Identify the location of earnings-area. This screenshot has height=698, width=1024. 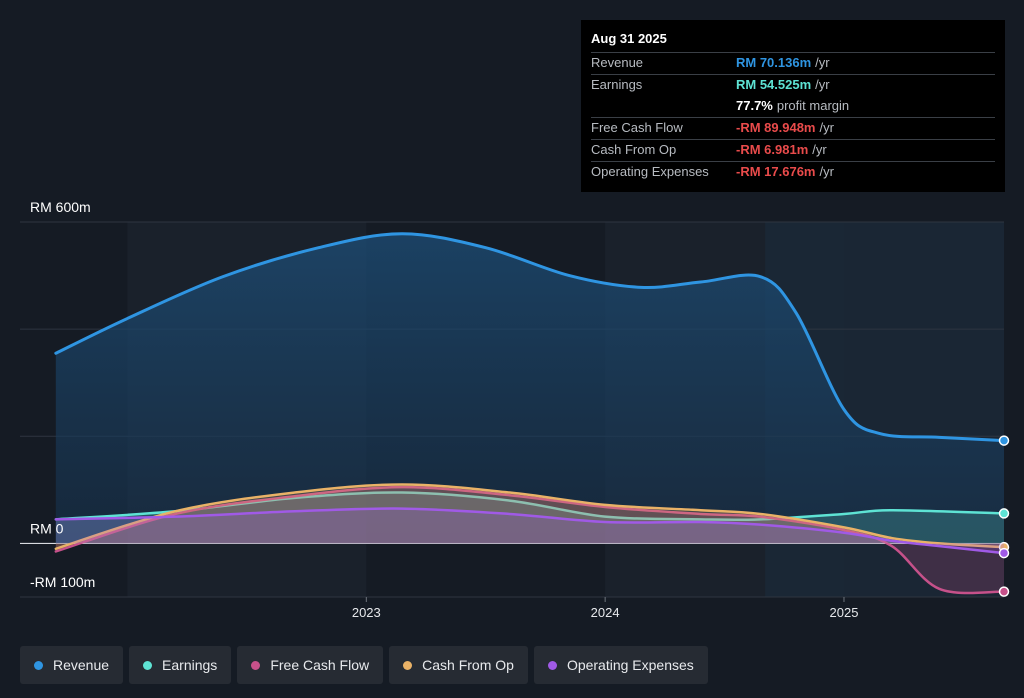
(529, 518).